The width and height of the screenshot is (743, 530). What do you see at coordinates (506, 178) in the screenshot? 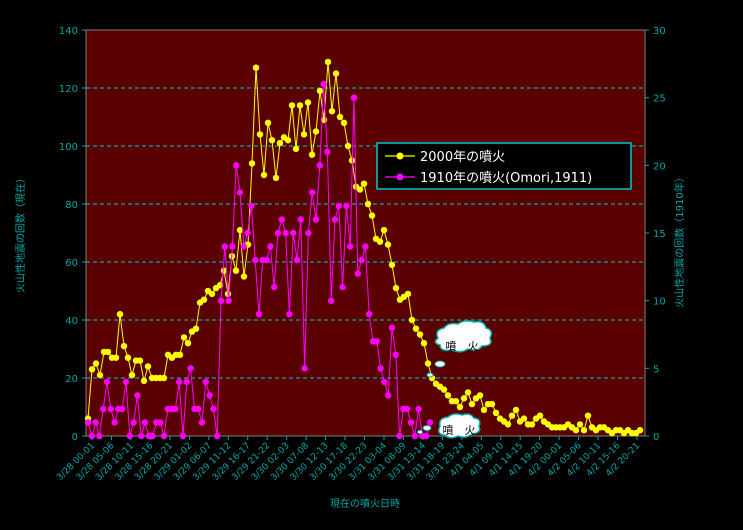
I see `legend-label-1910: 1910年の噴火(Omori,1911)` at bounding box center [506, 178].